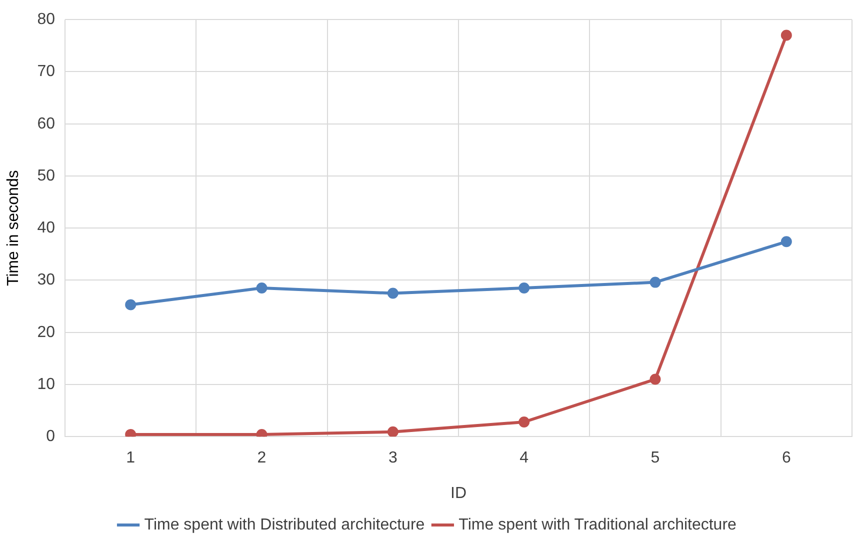  I want to click on x-tick-label: 6, so click(786, 458).